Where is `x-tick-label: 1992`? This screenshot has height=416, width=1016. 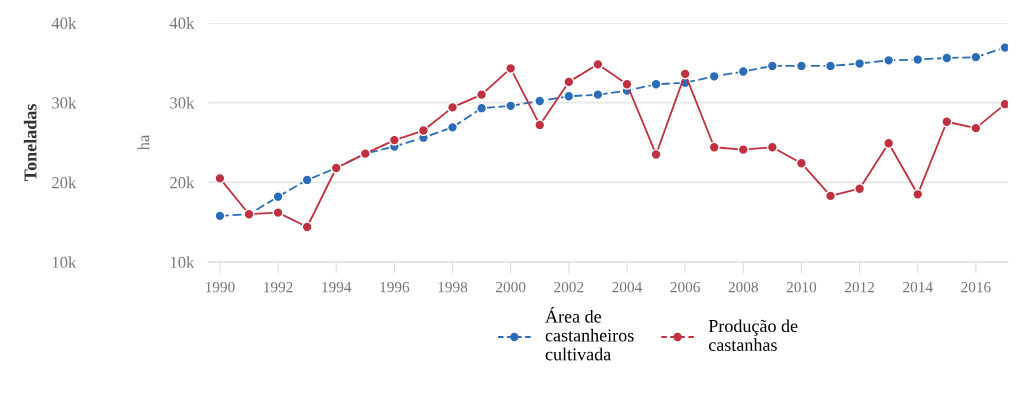 x-tick-label: 1992 is located at coordinates (278, 287).